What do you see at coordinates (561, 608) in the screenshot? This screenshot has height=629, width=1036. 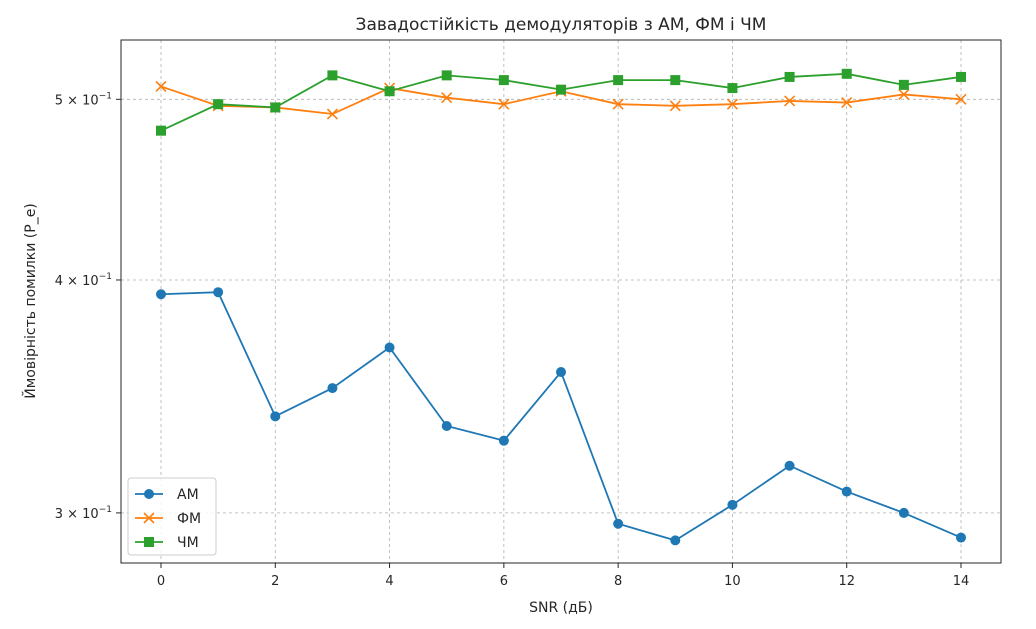 I see `x-axis-label: SNR (дБ)` at bounding box center [561, 608].